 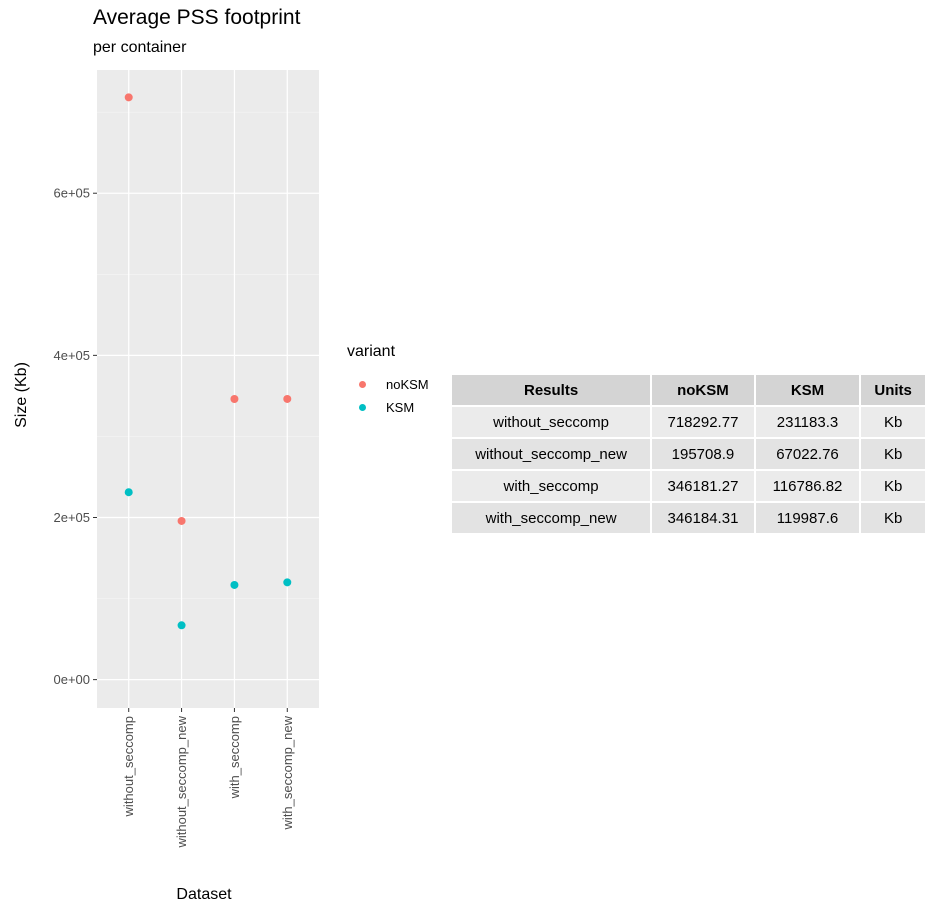 I want to click on table-cell: without_seccomp, so click(x=551, y=422).